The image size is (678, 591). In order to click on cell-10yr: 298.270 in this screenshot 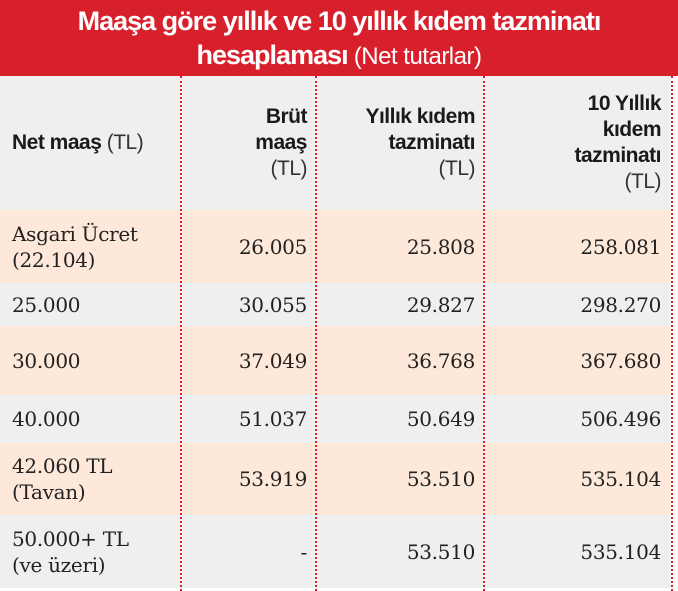, I will do `click(577, 304)`.